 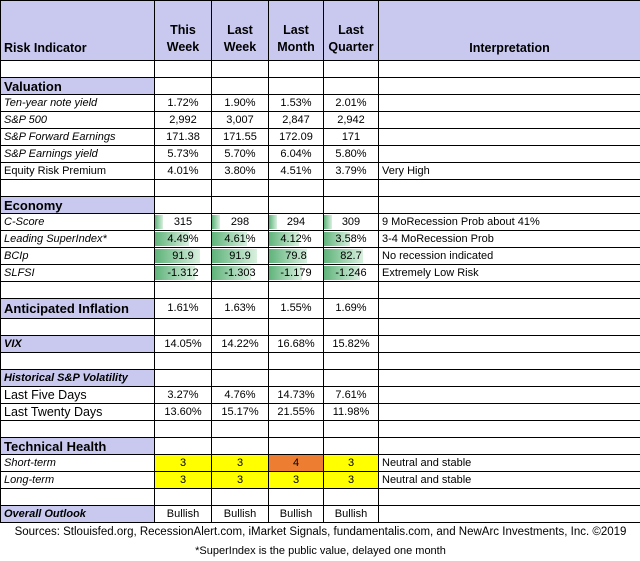 What do you see at coordinates (240, 103) in the screenshot?
I see `value-cell: 1.90%` at bounding box center [240, 103].